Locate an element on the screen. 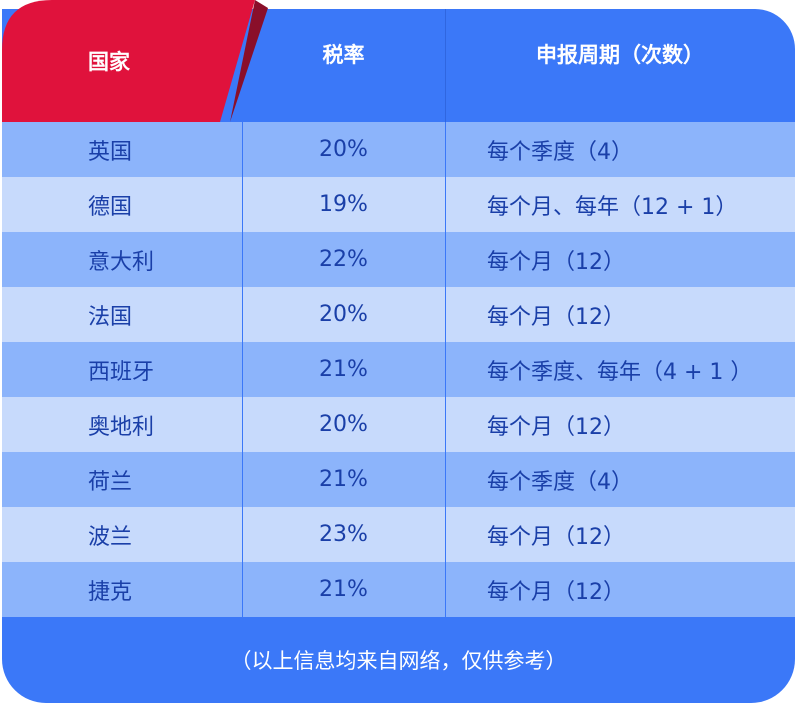 Image resolution: width=797 pixels, height=703 pixels. header-rate: 税率 is located at coordinates (343, 55).